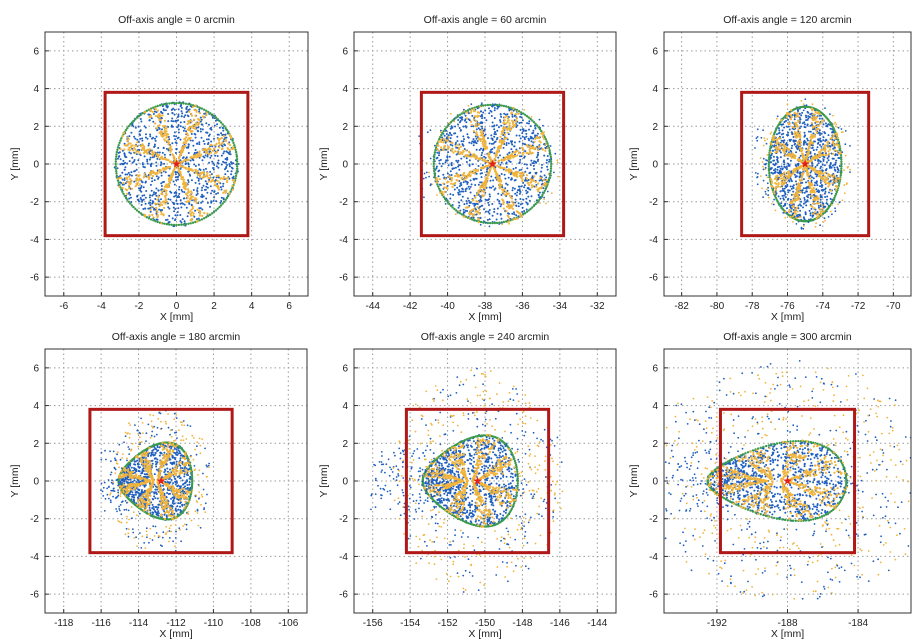 The width and height of the screenshot is (913, 639). What do you see at coordinates (36, 51) in the screenshot?
I see `y-tick-label: 6` at bounding box center [36, 51].